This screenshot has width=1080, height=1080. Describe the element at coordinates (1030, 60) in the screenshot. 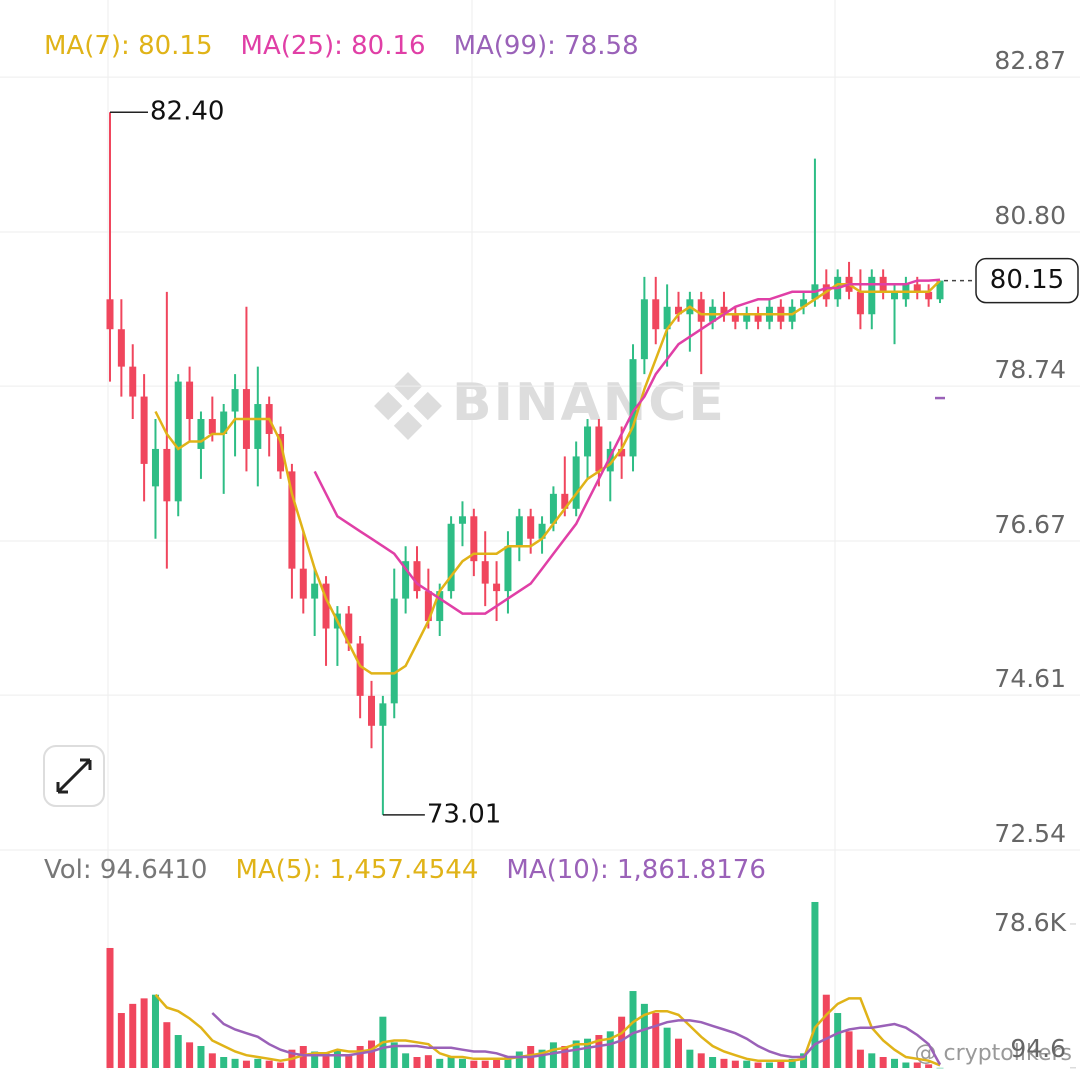

I see `y-tick-label: 82.87` at that location.